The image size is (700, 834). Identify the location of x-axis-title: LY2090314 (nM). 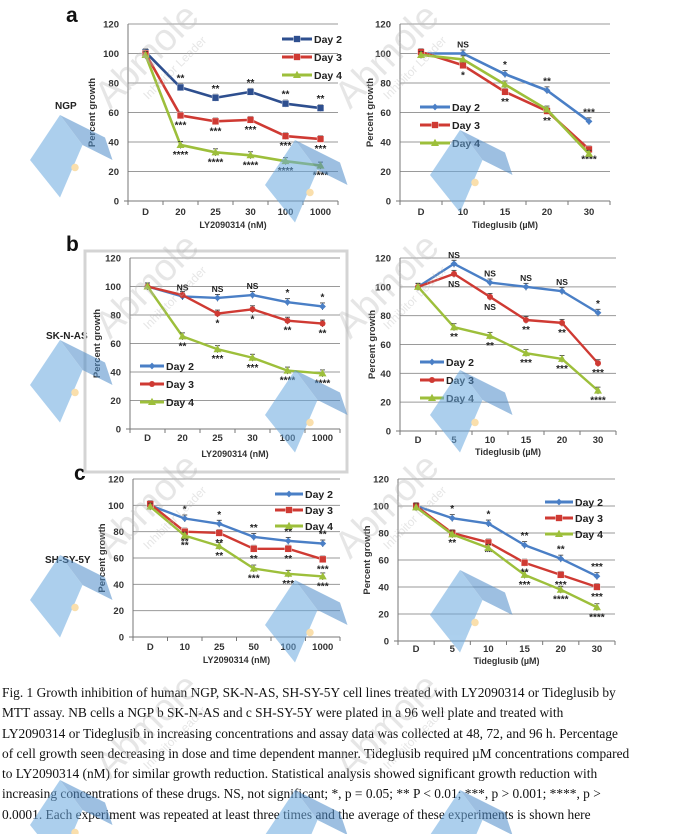
(234, 454).